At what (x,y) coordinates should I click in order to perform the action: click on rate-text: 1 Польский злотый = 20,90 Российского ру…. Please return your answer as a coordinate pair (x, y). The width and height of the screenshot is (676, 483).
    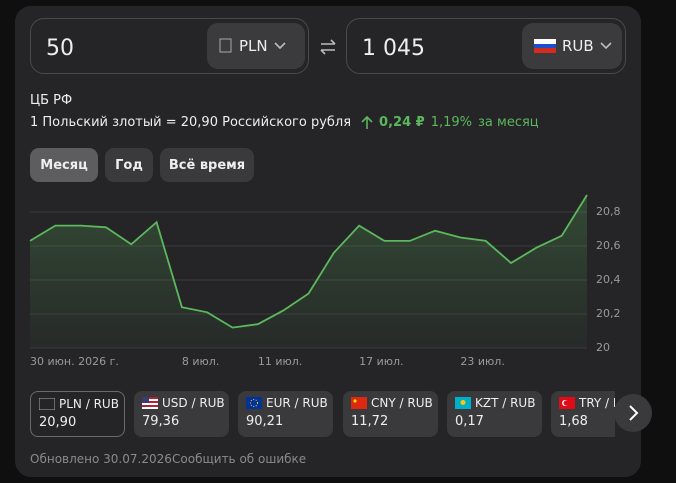
    Looking at the image, I should click on (191, 122).